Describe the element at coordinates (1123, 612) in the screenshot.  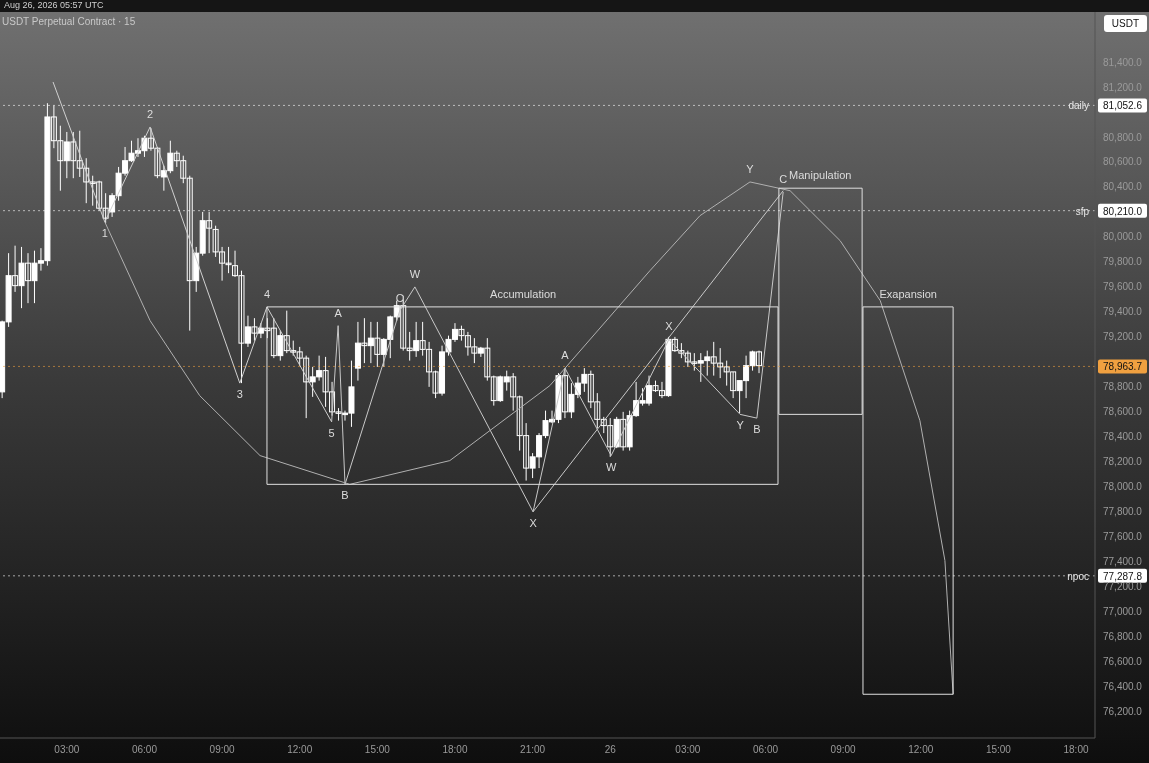
I see `y-tick-label: 77,000.0` at that location.